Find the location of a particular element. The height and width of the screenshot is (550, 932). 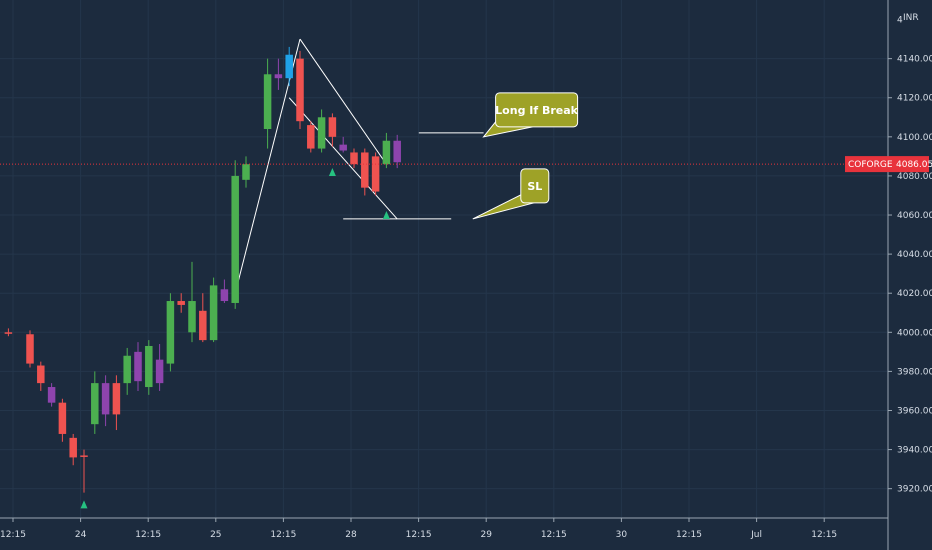

y-tick-label: 4140.00 is located at coordinates (914, 60).